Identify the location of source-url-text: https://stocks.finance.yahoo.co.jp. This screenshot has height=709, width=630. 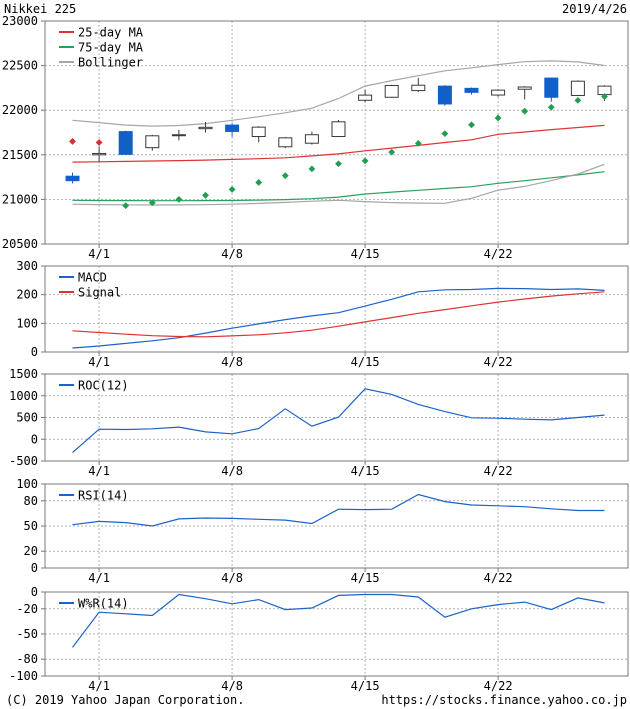
(504, 700).